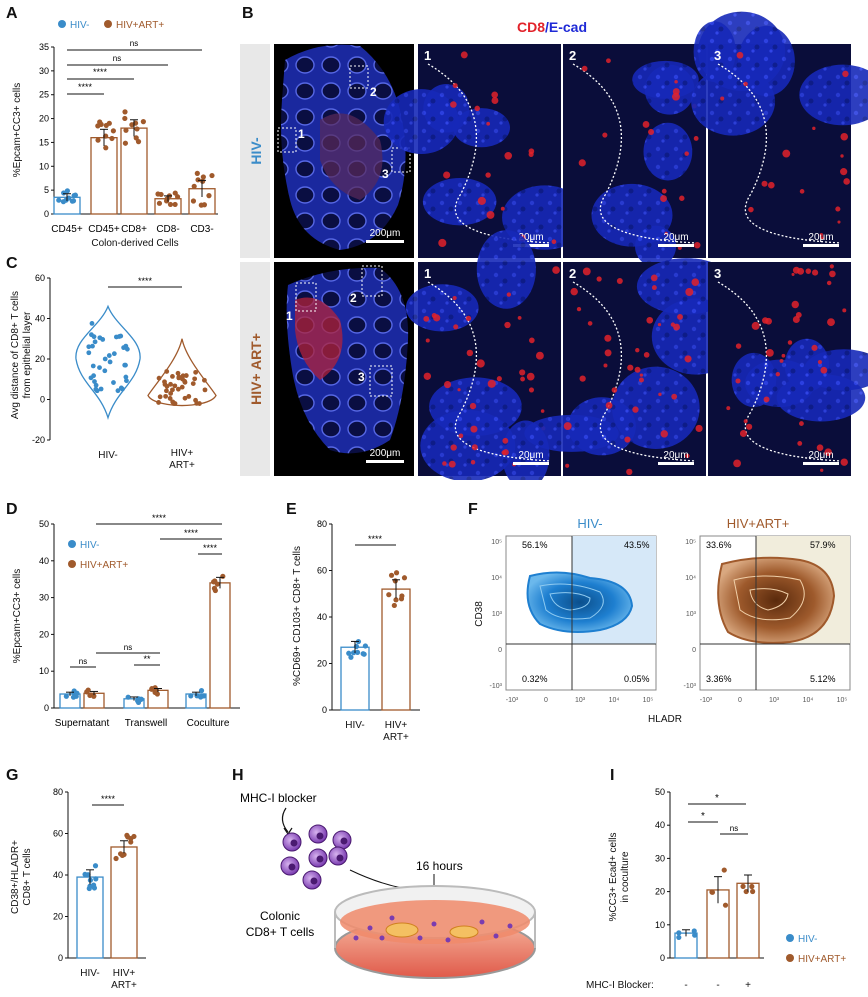  Describe the element at coordinates (774, 700) in the screenshot. I see `x-tick-label: 10³` at that location.